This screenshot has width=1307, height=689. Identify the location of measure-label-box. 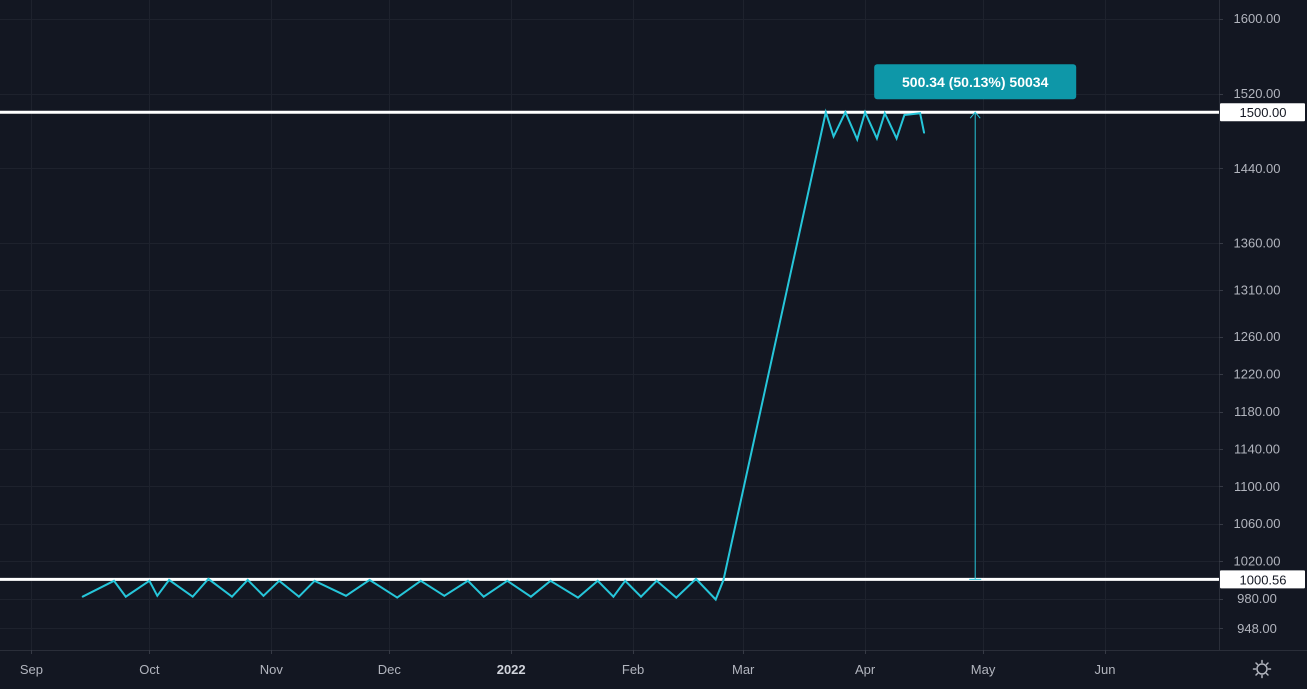
(975, 82).